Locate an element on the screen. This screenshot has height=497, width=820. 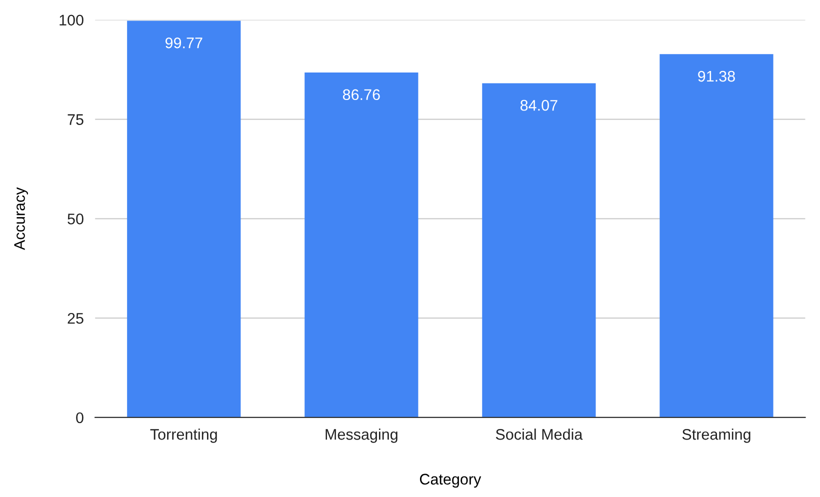
y-axis-title: Accuracy is located at coordinates (21, 218).